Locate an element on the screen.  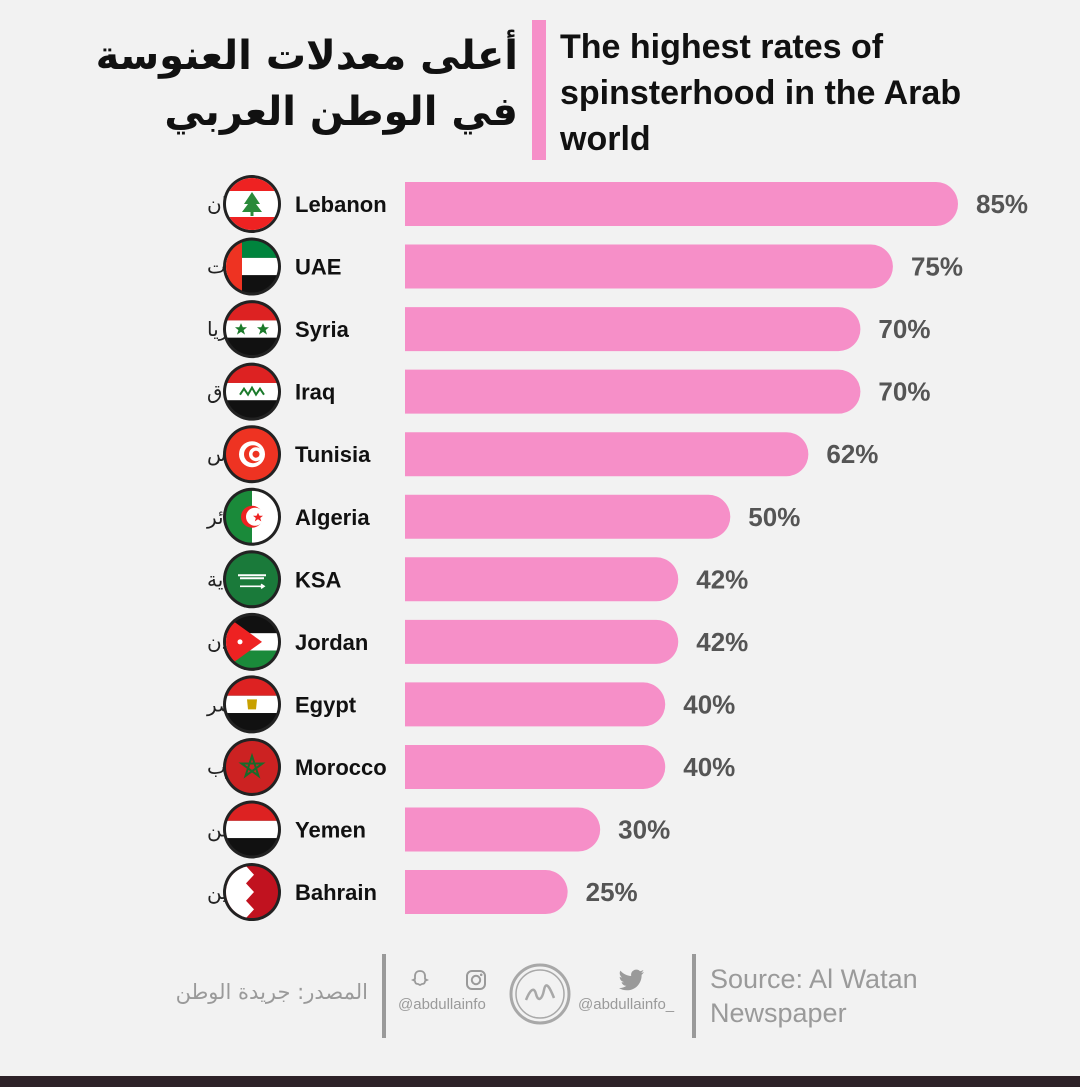
value-label: 75% is located at coordinates (937, 267).